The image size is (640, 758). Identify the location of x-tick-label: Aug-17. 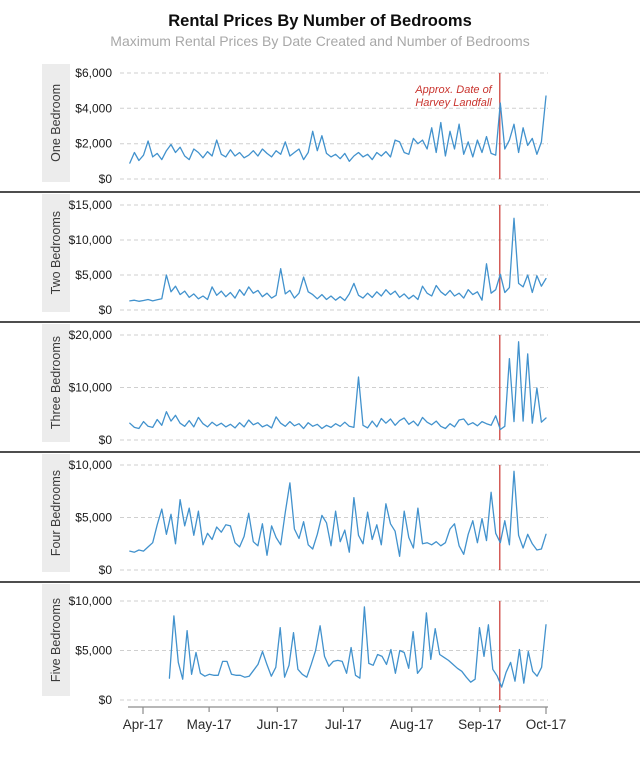
(412, 724).